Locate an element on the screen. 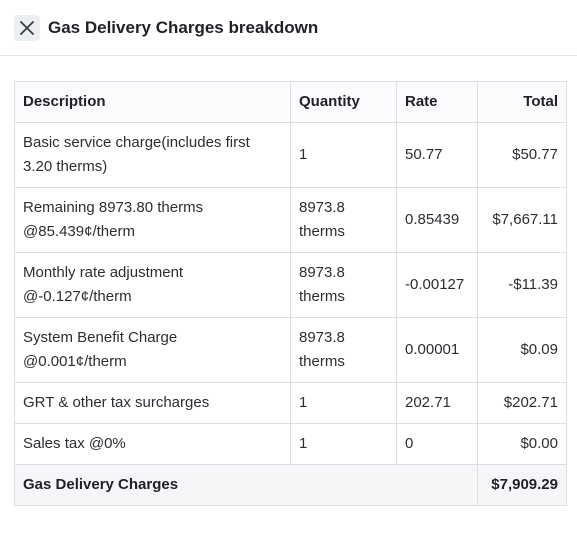  table-row: Sales tax @0% 1 0 $0.00 is located at coordinates (290, 444).